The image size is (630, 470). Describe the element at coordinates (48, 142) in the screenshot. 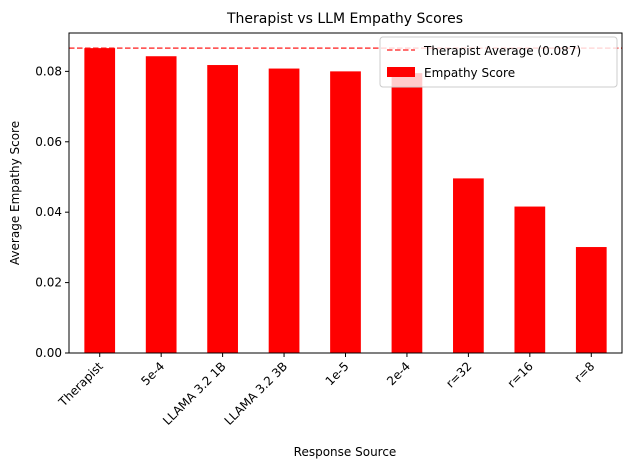

I see `y-tick-label: 0.06` at that location.